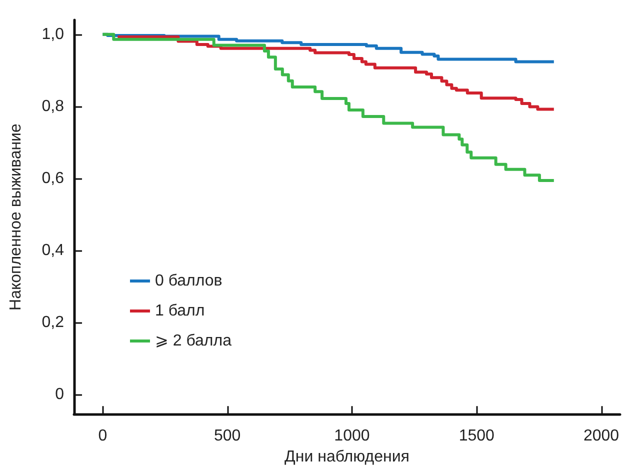  Describe the element at coordinates (53, 322) in the screenshot. I see `y-tick-label: 0,2` at that location.